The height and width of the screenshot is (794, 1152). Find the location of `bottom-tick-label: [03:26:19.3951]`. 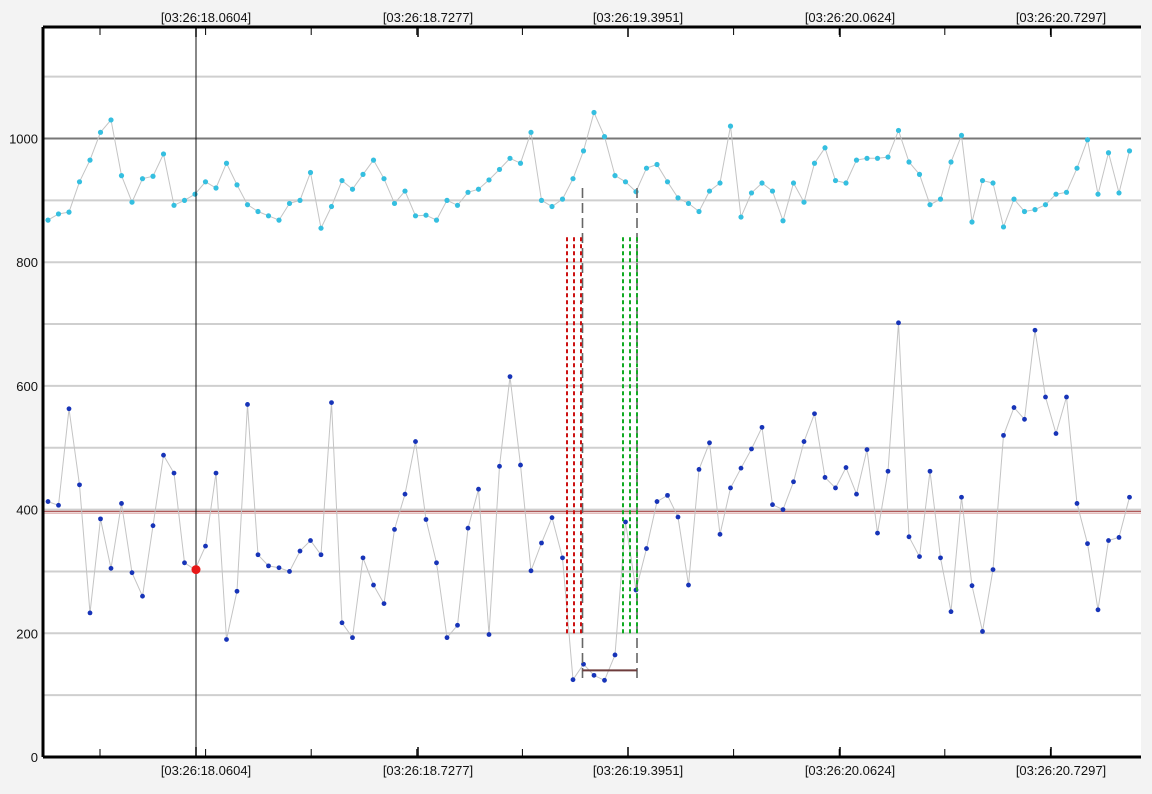

bottom-tick-label: [03:26:19.3951] is located at coordinates (638, 770).